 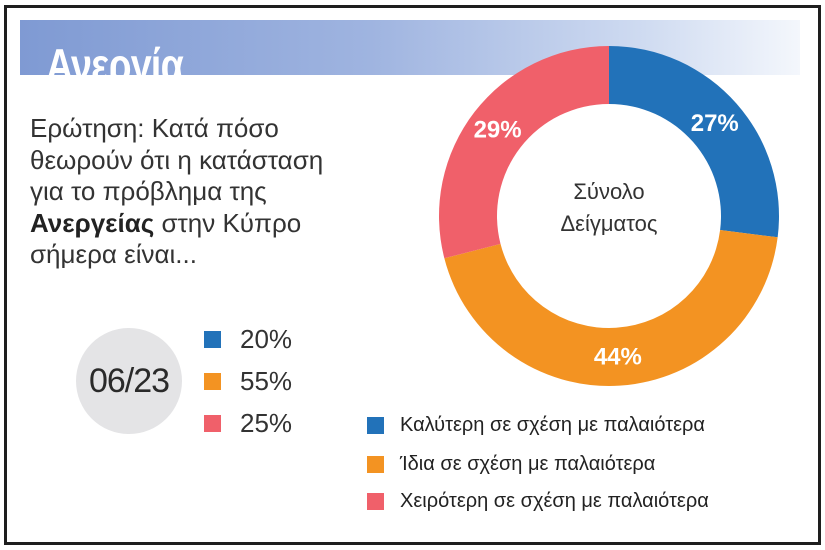 What do you see at coordinates (523, 152) in the screenshot?
I see `donut-slice-worse` at bounding box center [523, 152].